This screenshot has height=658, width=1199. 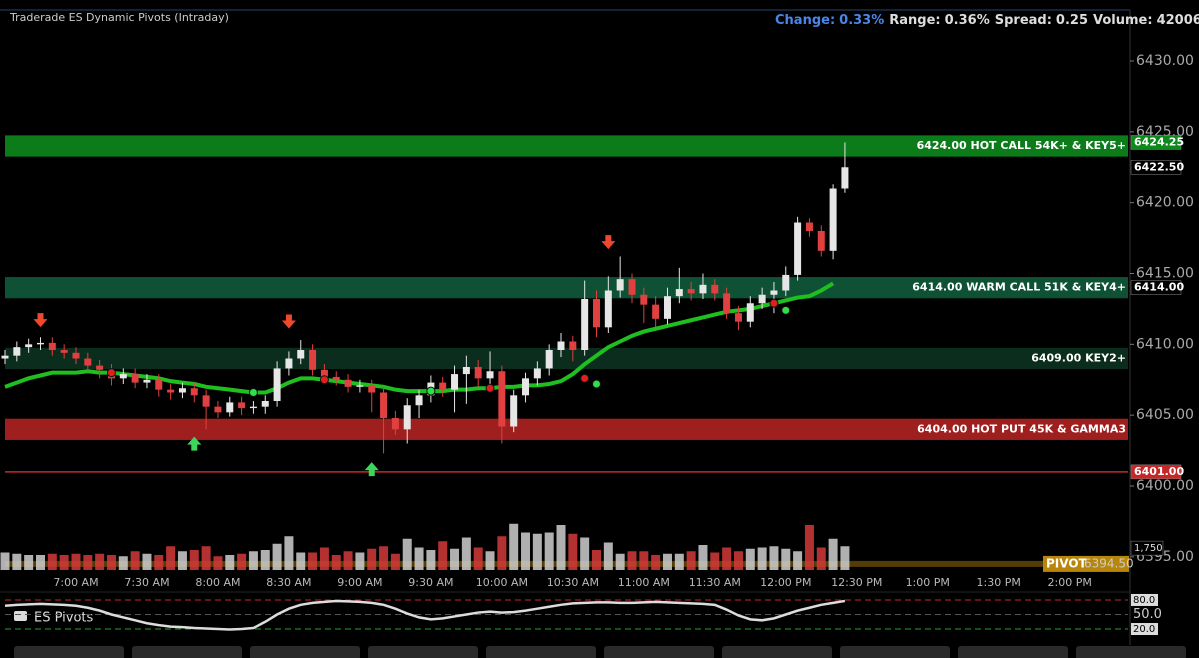 I want to click on stat-value: 0.36%, so click(x=967, y=20).